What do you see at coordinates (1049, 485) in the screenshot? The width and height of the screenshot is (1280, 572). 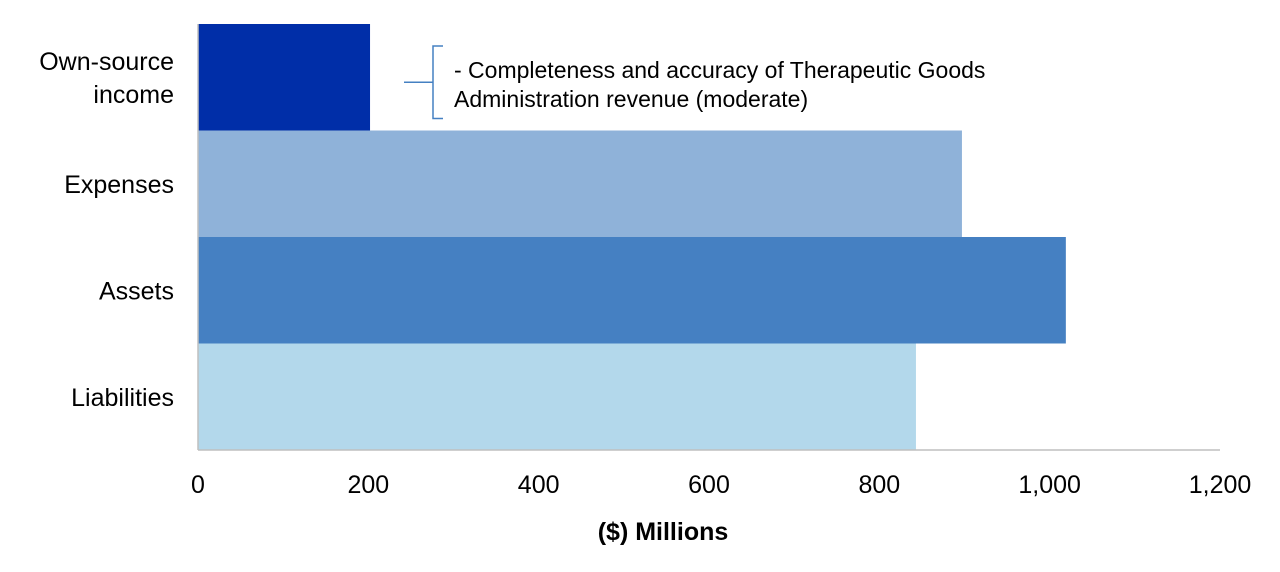 I see `x-tick-label-1000: 1,000` at bounding box center [1049, 485].